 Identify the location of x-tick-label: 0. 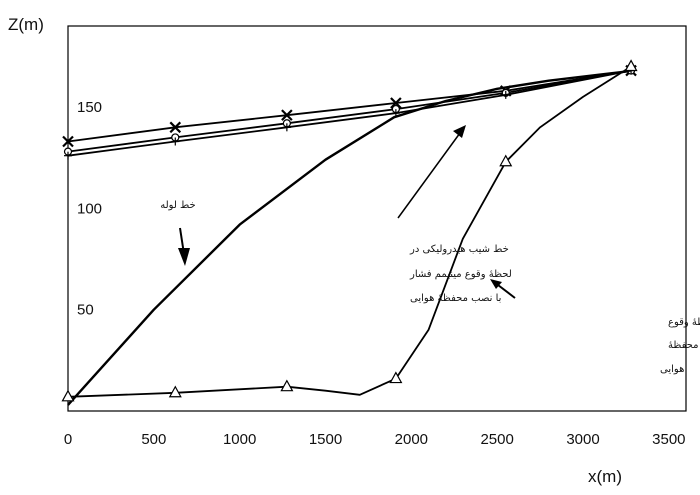
(68, 439).